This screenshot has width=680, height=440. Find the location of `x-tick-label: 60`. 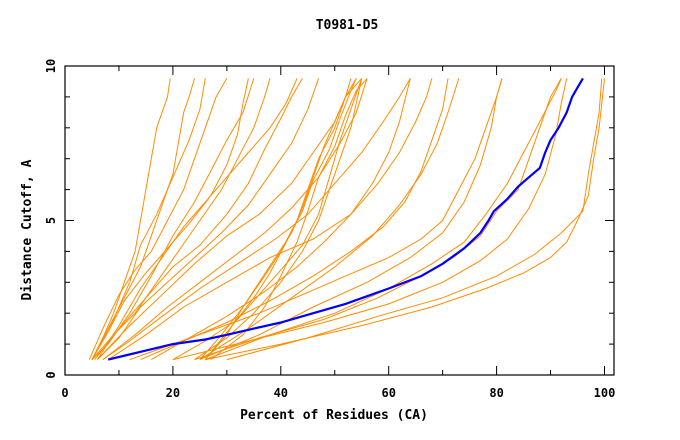

x-tick-label: 60 is located at coordinates (388, 393).